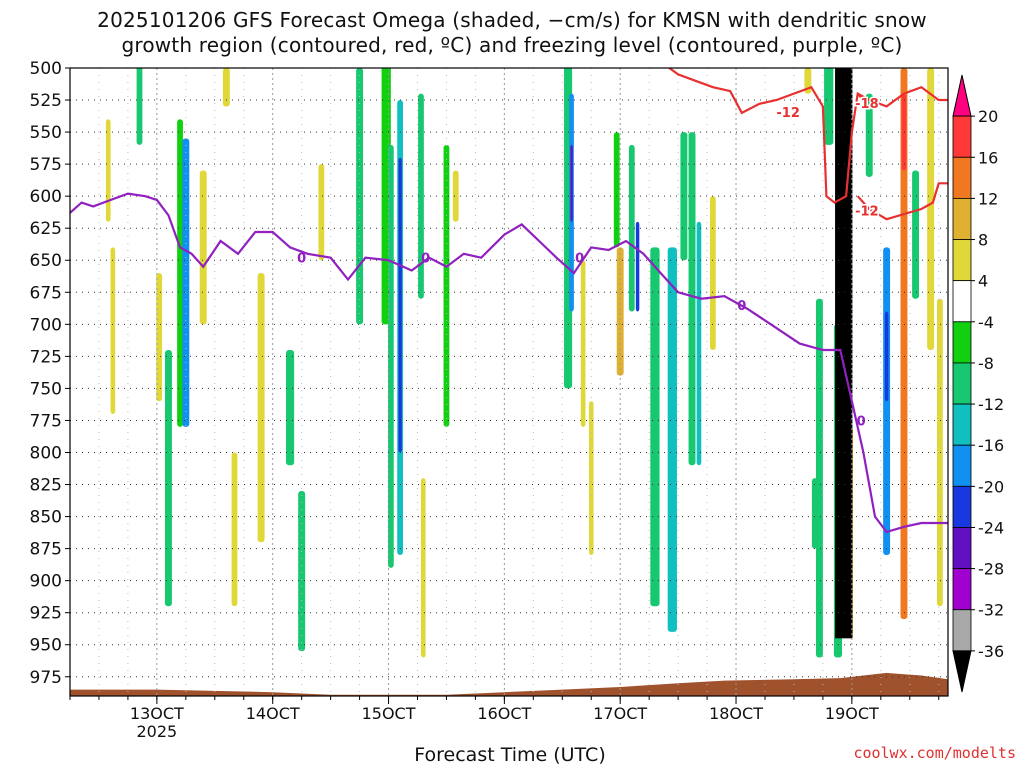 This screenshot has width=1024, height=768. I want to click on y-tick-label: 875, so click(46, 550).